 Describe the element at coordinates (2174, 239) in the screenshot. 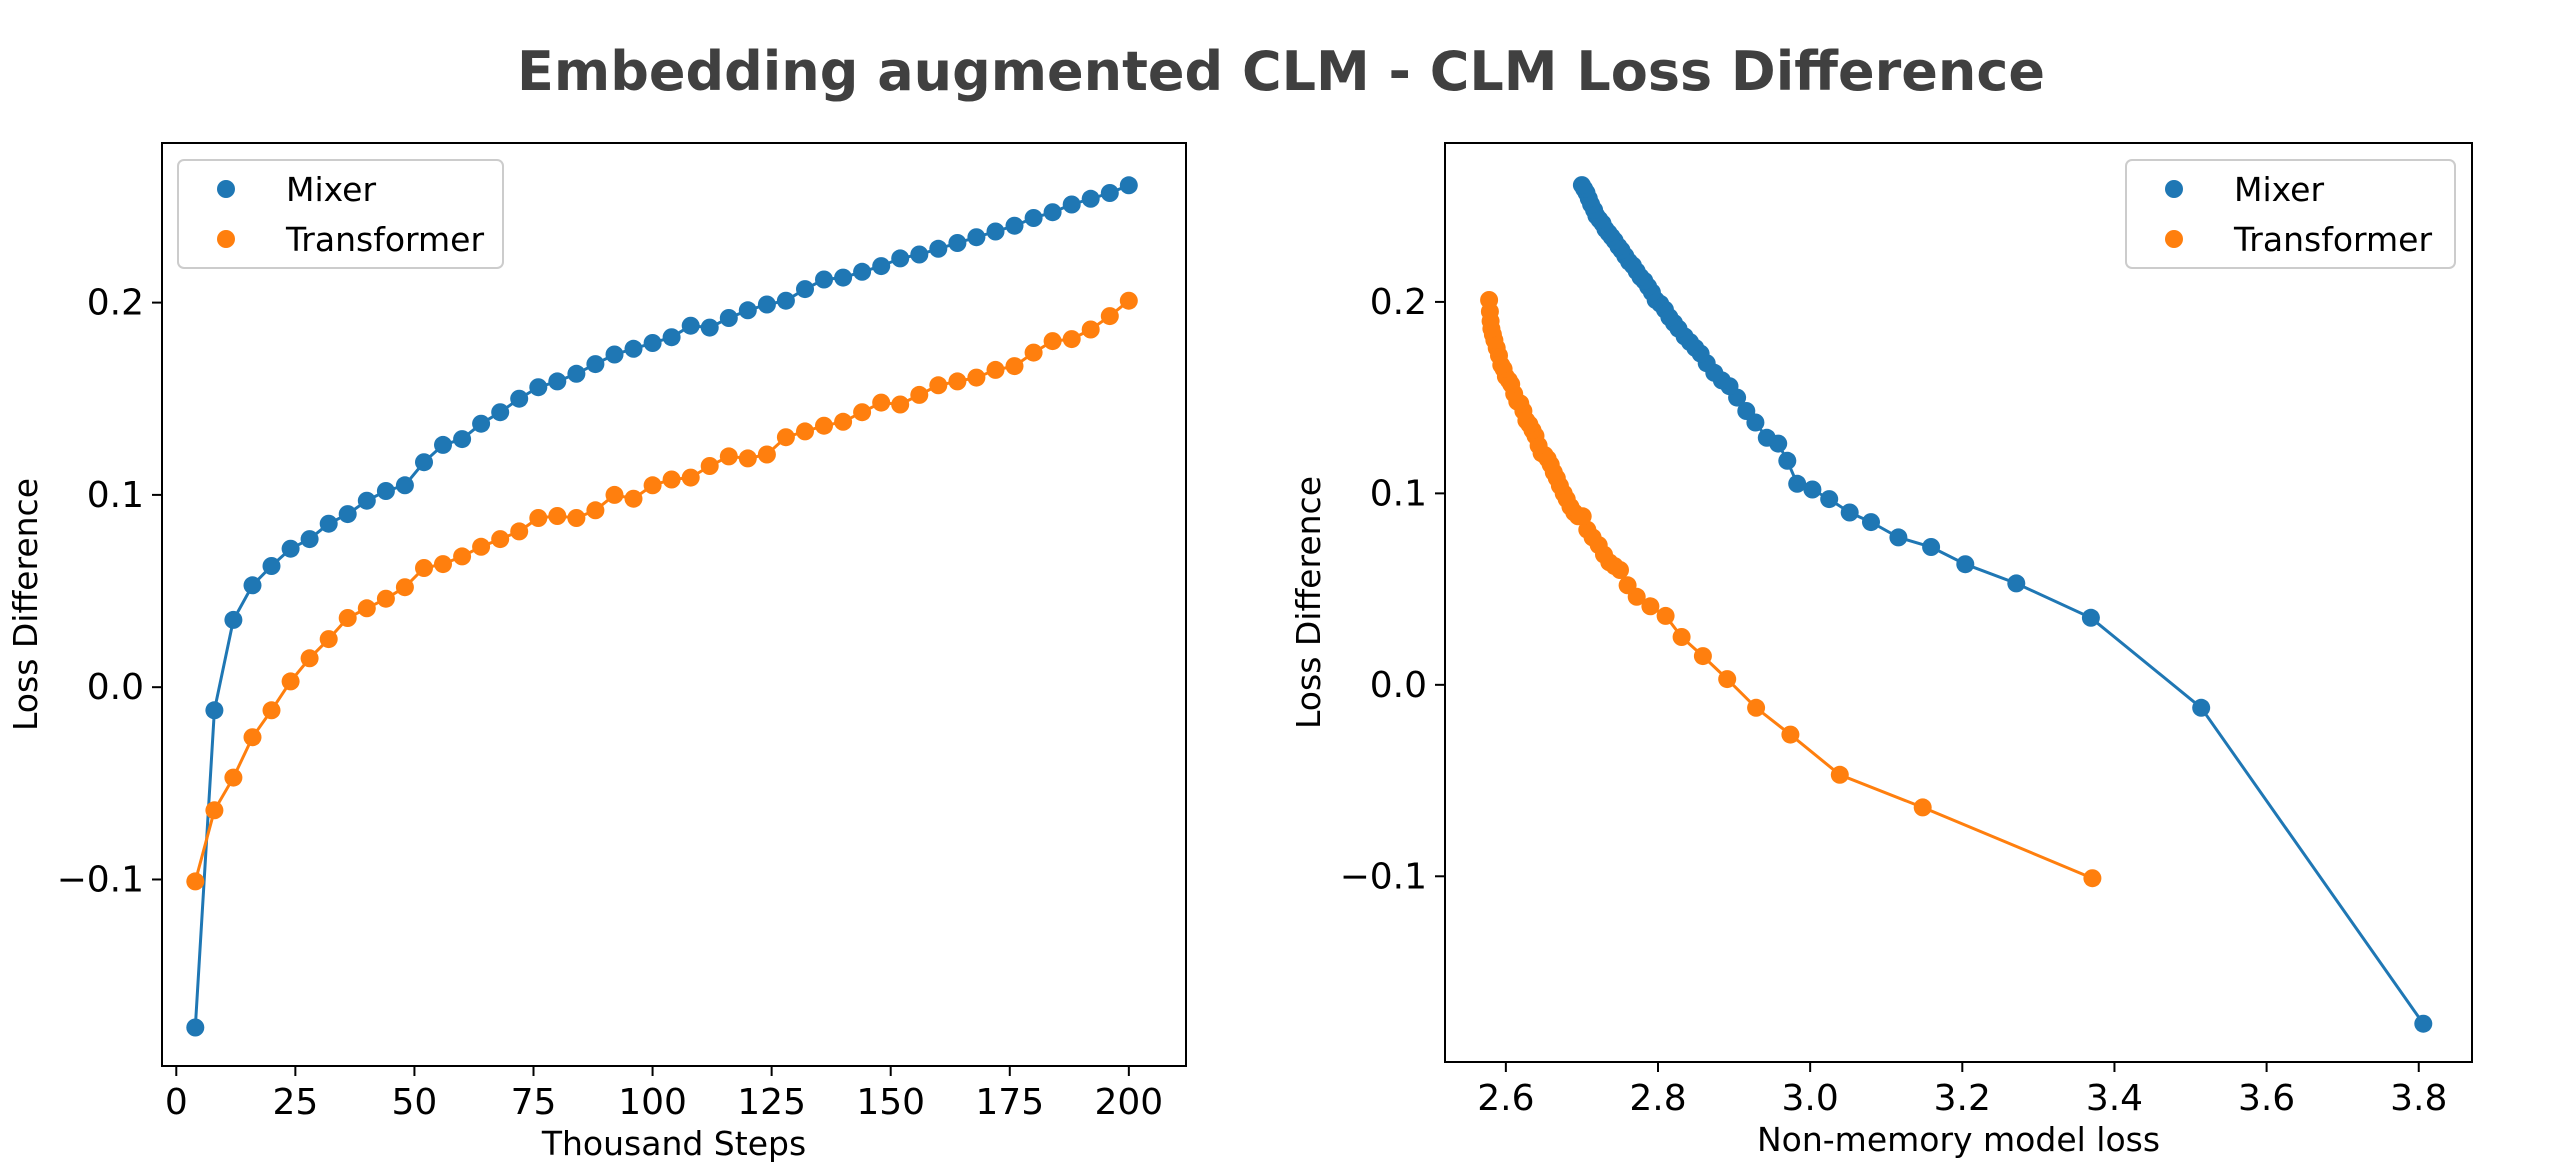

I see `right-legend-marker-transformer` at that location.